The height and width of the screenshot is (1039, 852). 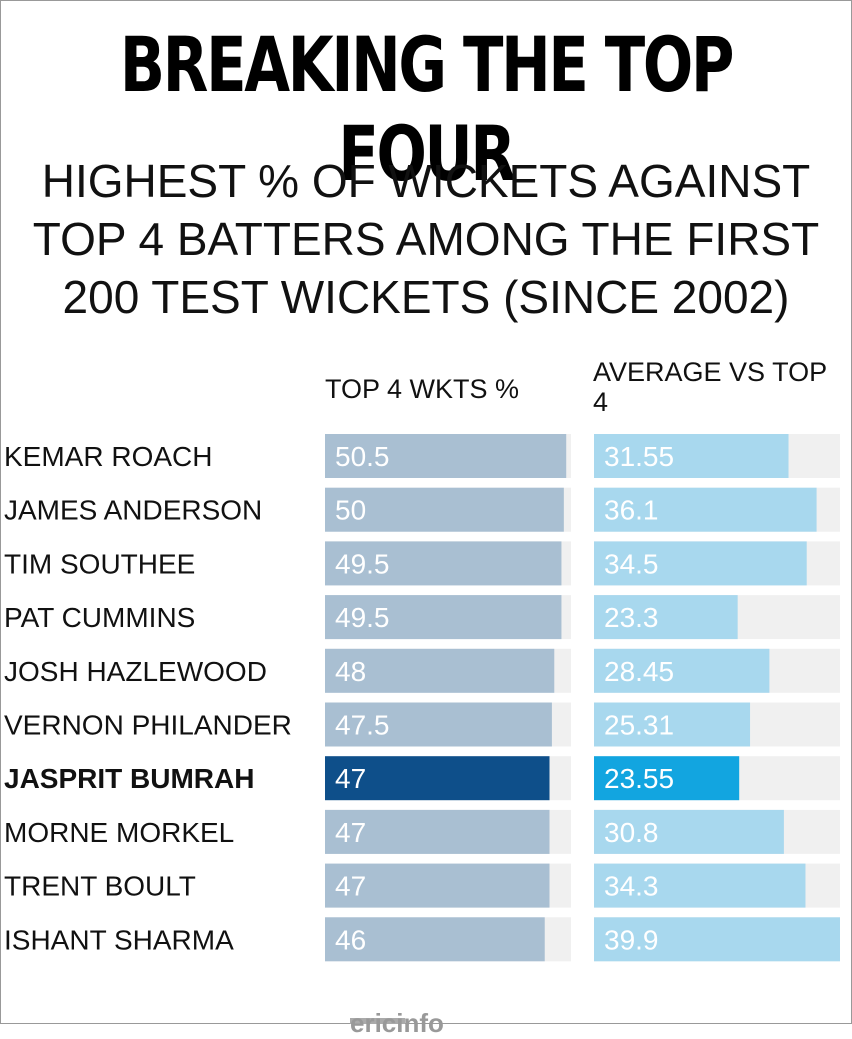 I want to click on player-label: MORNE MORKEL, so click(x=119, y=832).